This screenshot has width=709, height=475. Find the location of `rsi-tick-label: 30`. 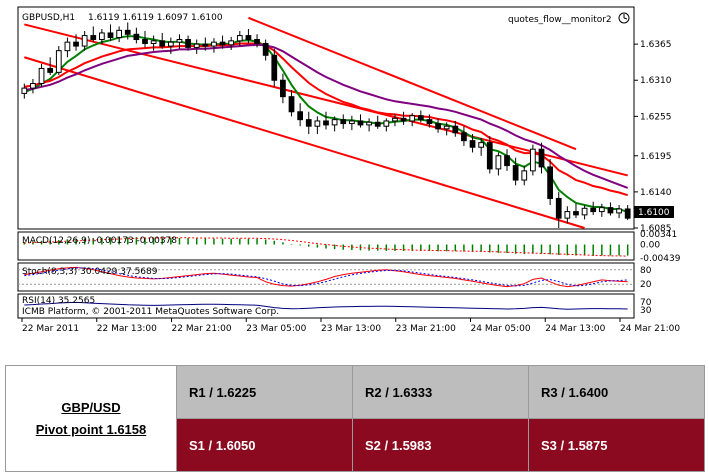

rsi-tick-label: 30 is located at coordinates (646, 311).